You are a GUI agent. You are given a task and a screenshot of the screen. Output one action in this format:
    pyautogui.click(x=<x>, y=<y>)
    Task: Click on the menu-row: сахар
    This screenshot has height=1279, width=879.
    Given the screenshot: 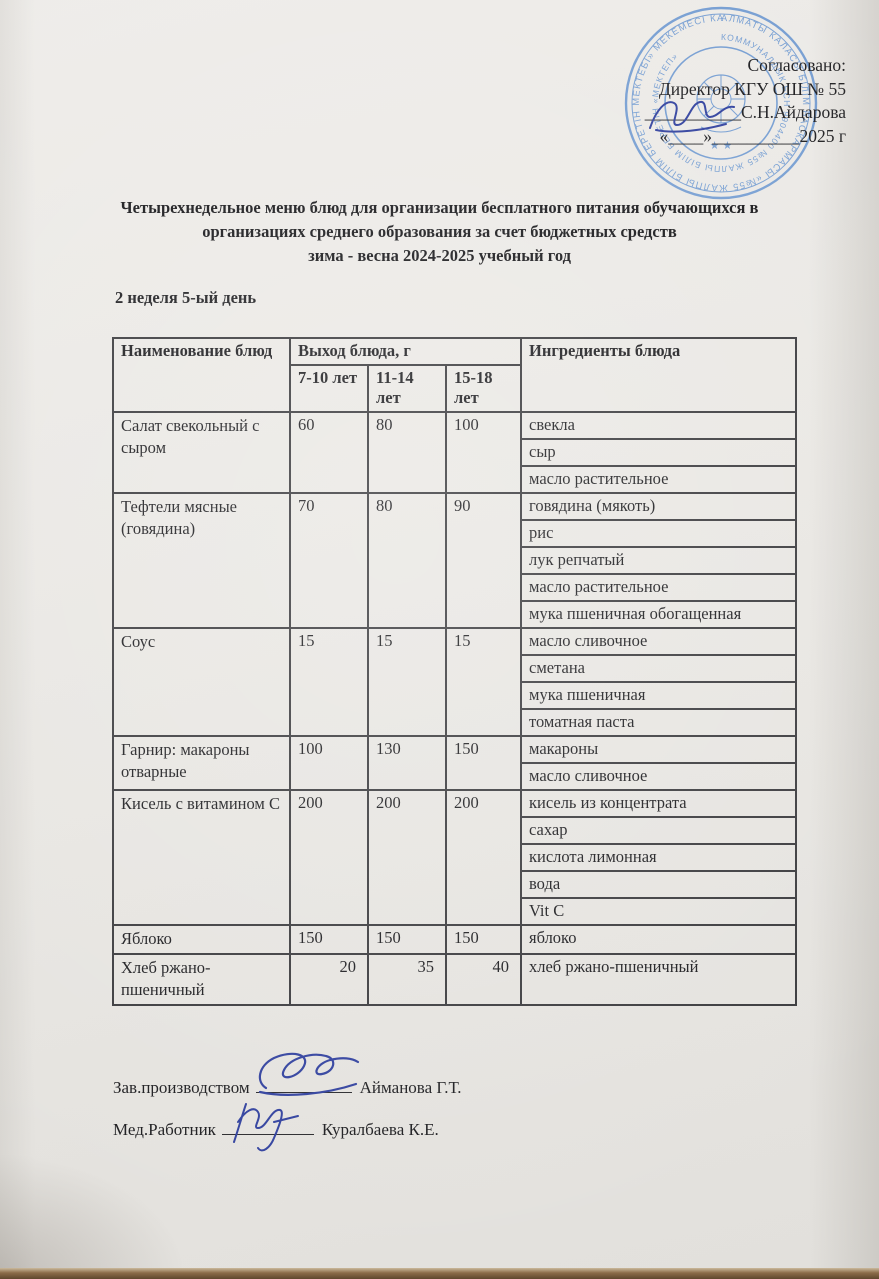 What is the action you would take?
    pyautogui.click(x=455, y=830)
    